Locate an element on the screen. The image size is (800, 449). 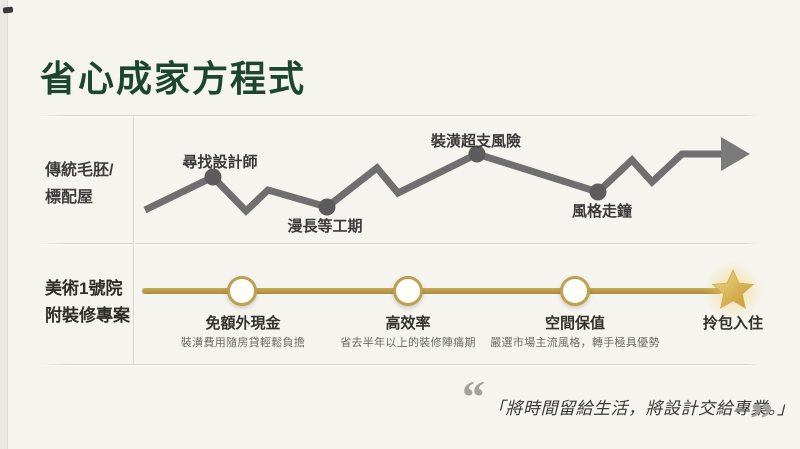
divider-bottom is located at coordinates (398, 364).